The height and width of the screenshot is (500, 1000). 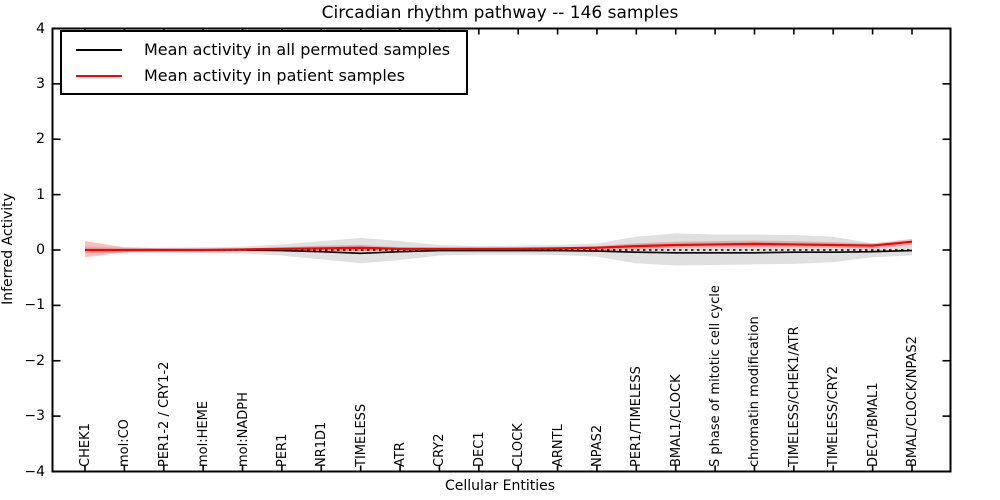 I want to click on x-tick-label: BMAL1/CLOCK, so click(x=676, y=420).